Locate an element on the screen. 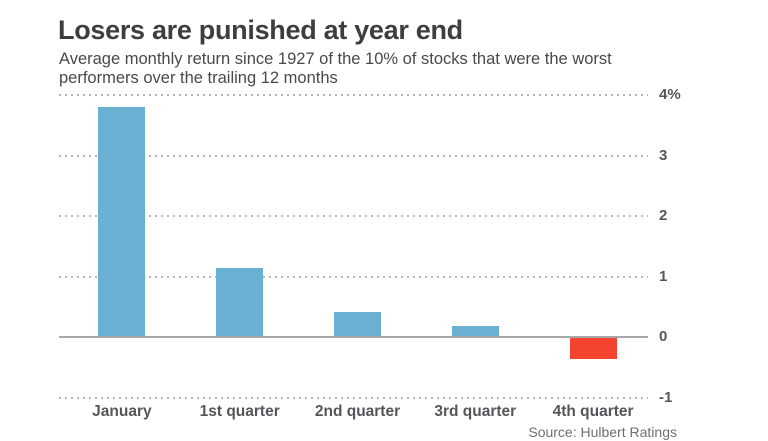  bar-2nd-quarter is located at coordinates (357, 324).